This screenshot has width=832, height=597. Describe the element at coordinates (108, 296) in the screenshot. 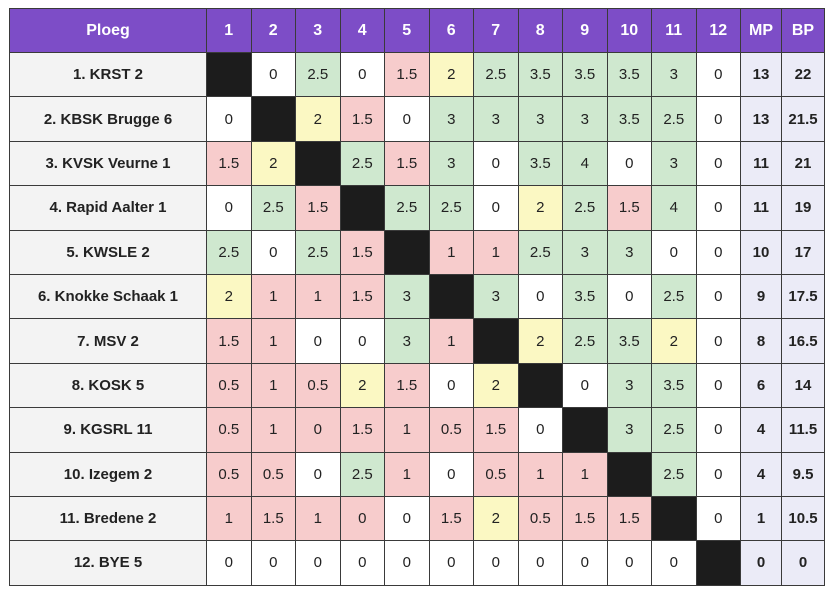

I see `team-name: 6. Knokke Schaak 1` at that location.